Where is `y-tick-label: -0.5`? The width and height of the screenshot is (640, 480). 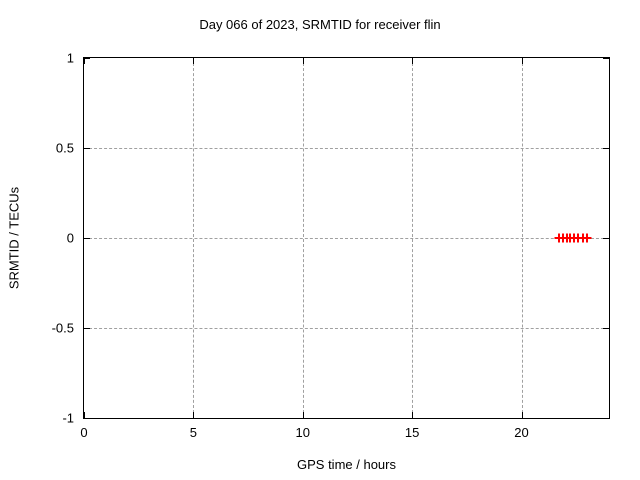
y-tick-label: -0.5 is located at coordinates (62, 328).